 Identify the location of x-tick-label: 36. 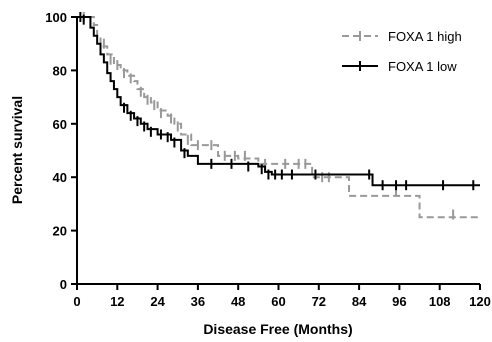
(198, 301).